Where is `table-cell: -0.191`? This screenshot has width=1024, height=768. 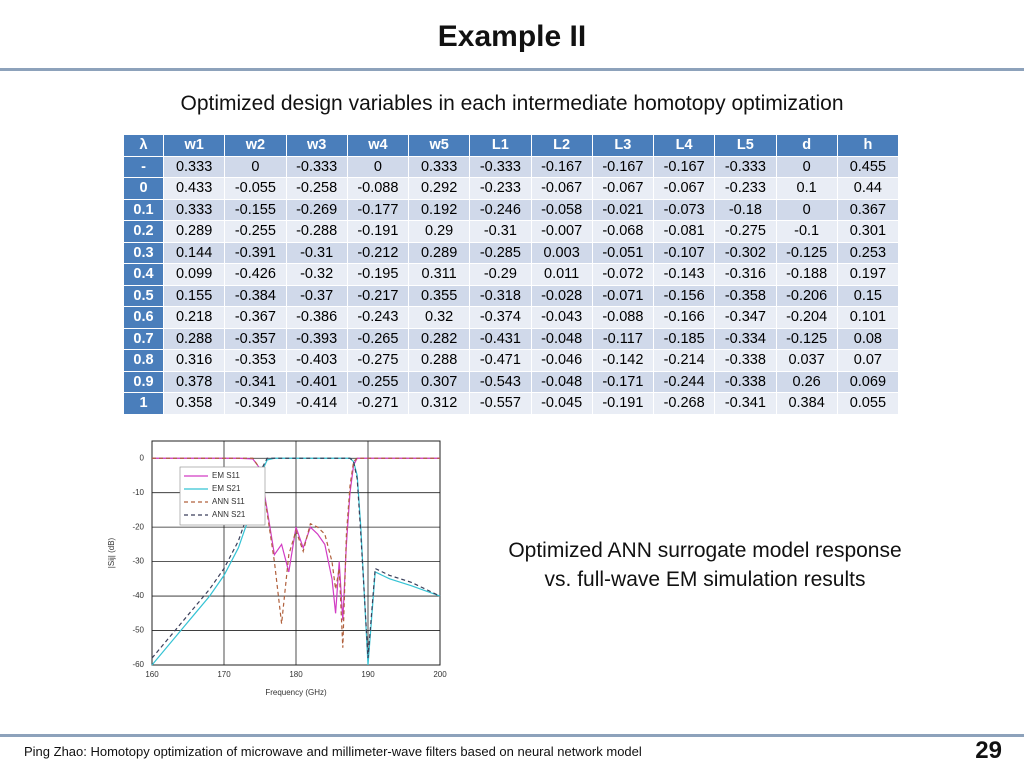 table-cell: -0.191 is located at coordinates (378, 231).